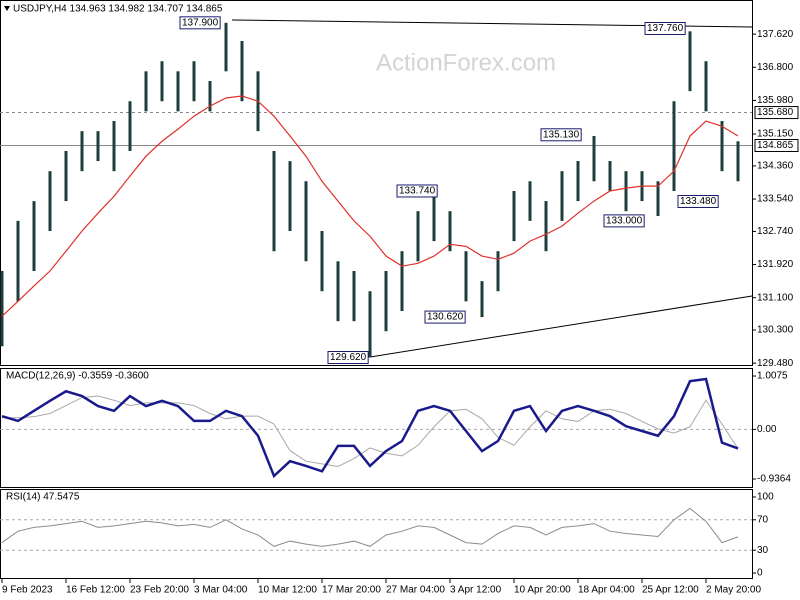  I want to click on x-tick-label: 2 May 20:00, so click(733, 590).